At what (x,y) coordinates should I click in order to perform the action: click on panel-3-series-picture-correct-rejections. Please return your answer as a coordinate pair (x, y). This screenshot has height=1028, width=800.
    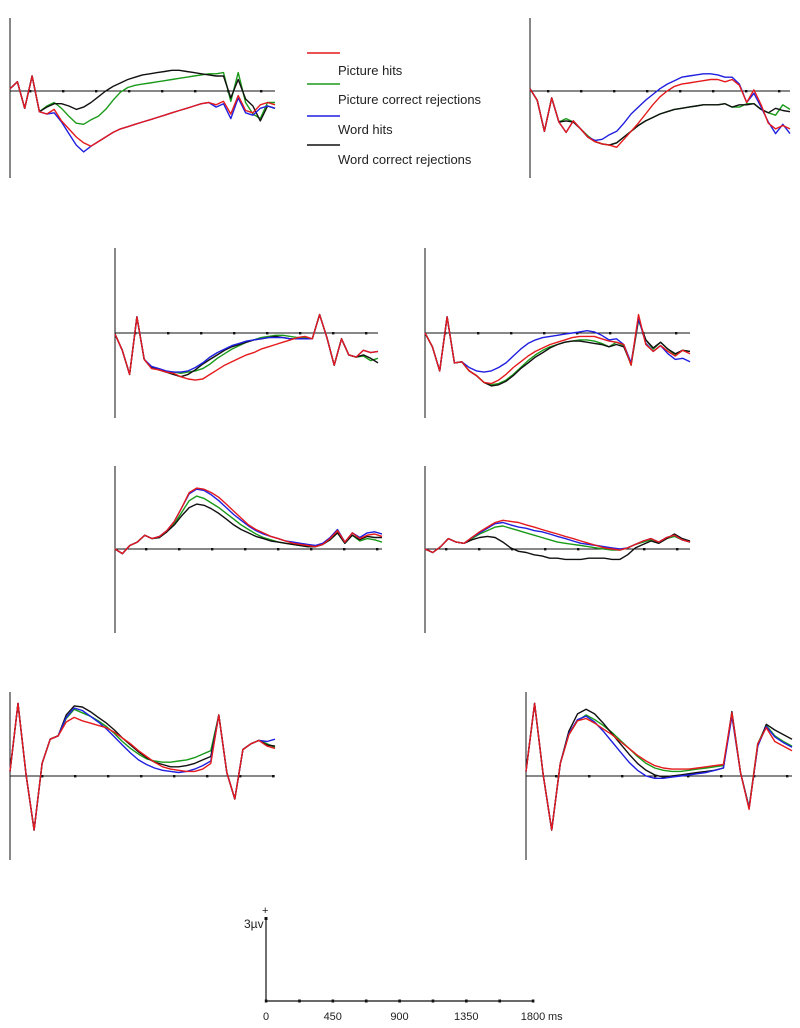
    Looking at the image, I should click on (246, 344).